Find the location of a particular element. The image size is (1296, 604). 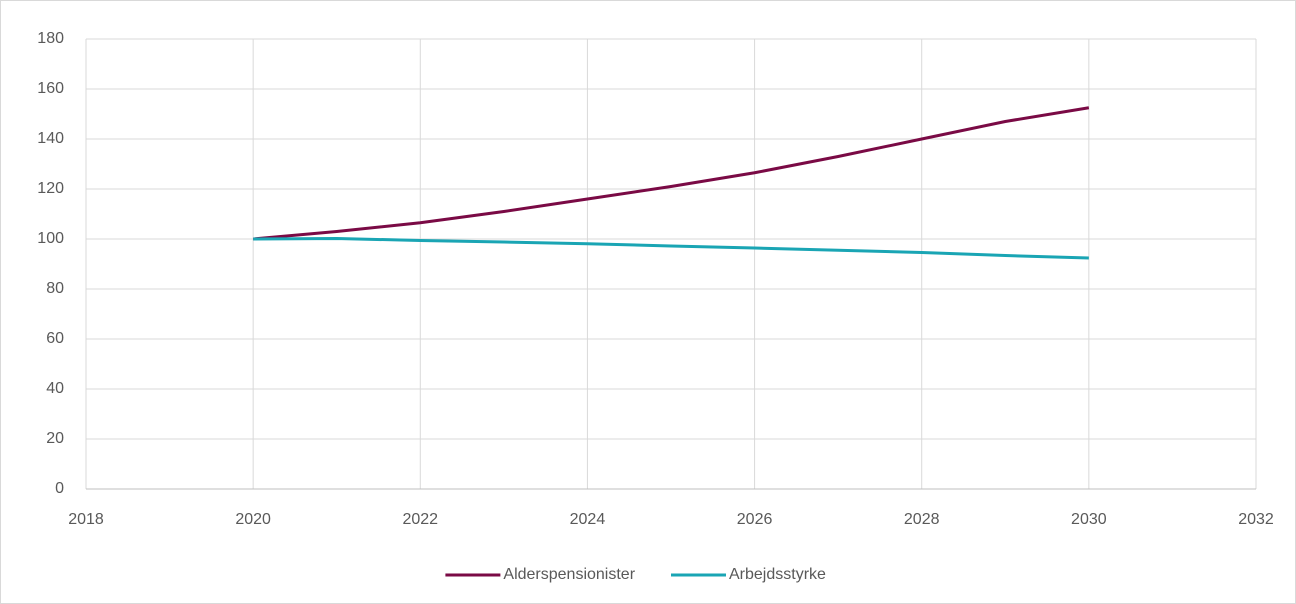

y-tick-label: 0 is located at coordinates (59, 488).